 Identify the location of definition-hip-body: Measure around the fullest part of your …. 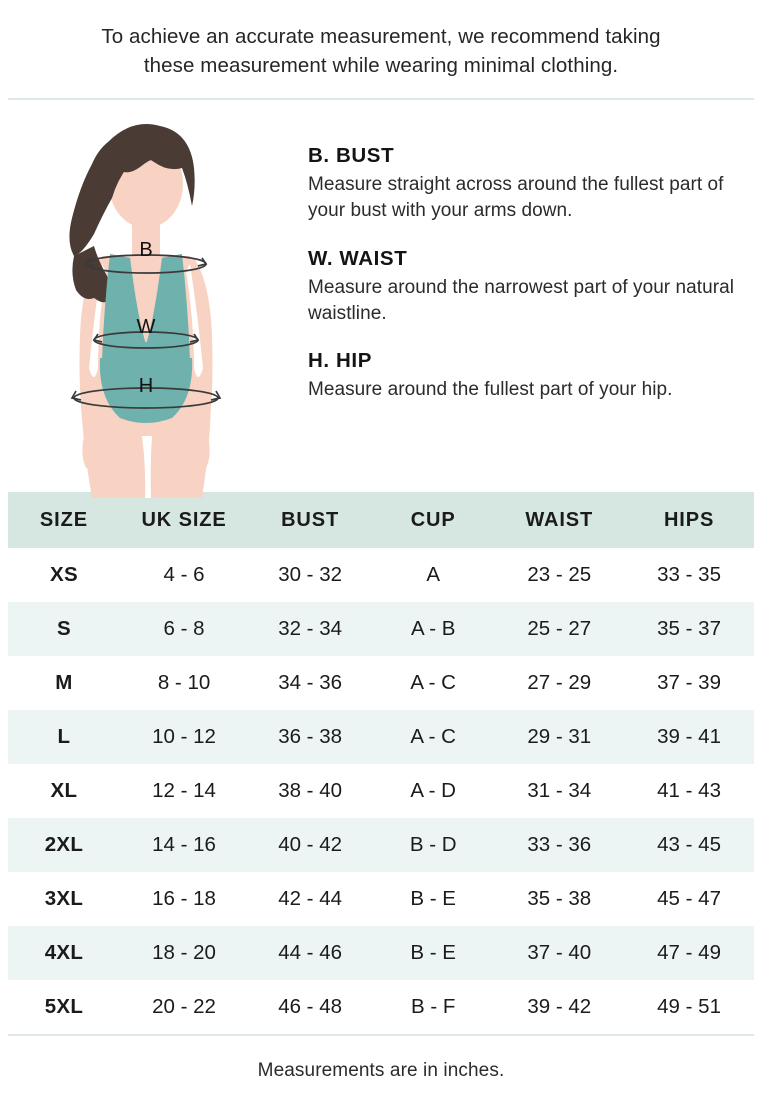
(490, 390).